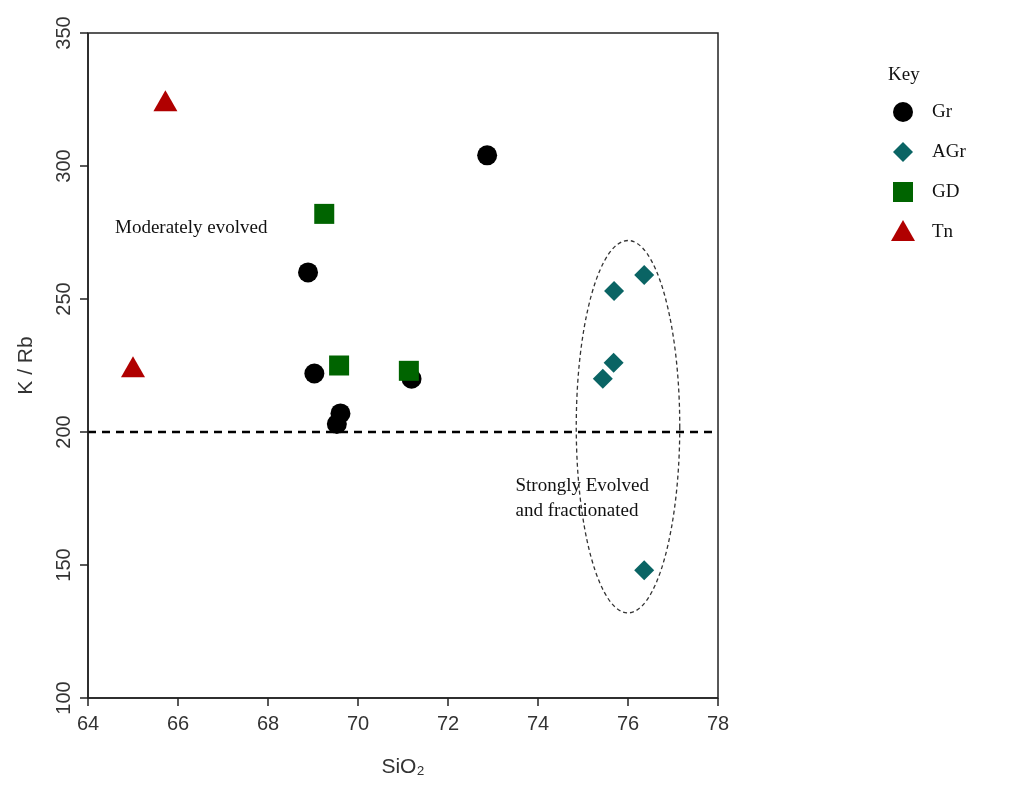 Image resolution: width=1029 pixels, height=805 pixels. Describe the element at coordinates (943, 231) in the screenshot. I see `legend-label: Tn` at that location.